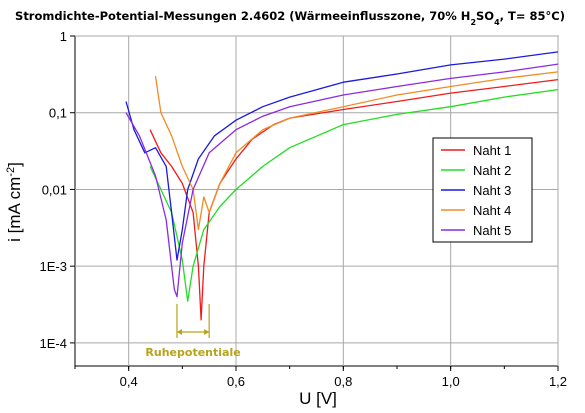 The height and width of the screenshot is (413, 585). Describe the element at coordinates (192, 352) in the screenshot. I see `anno-label: Ruhepotentiale` at that location.